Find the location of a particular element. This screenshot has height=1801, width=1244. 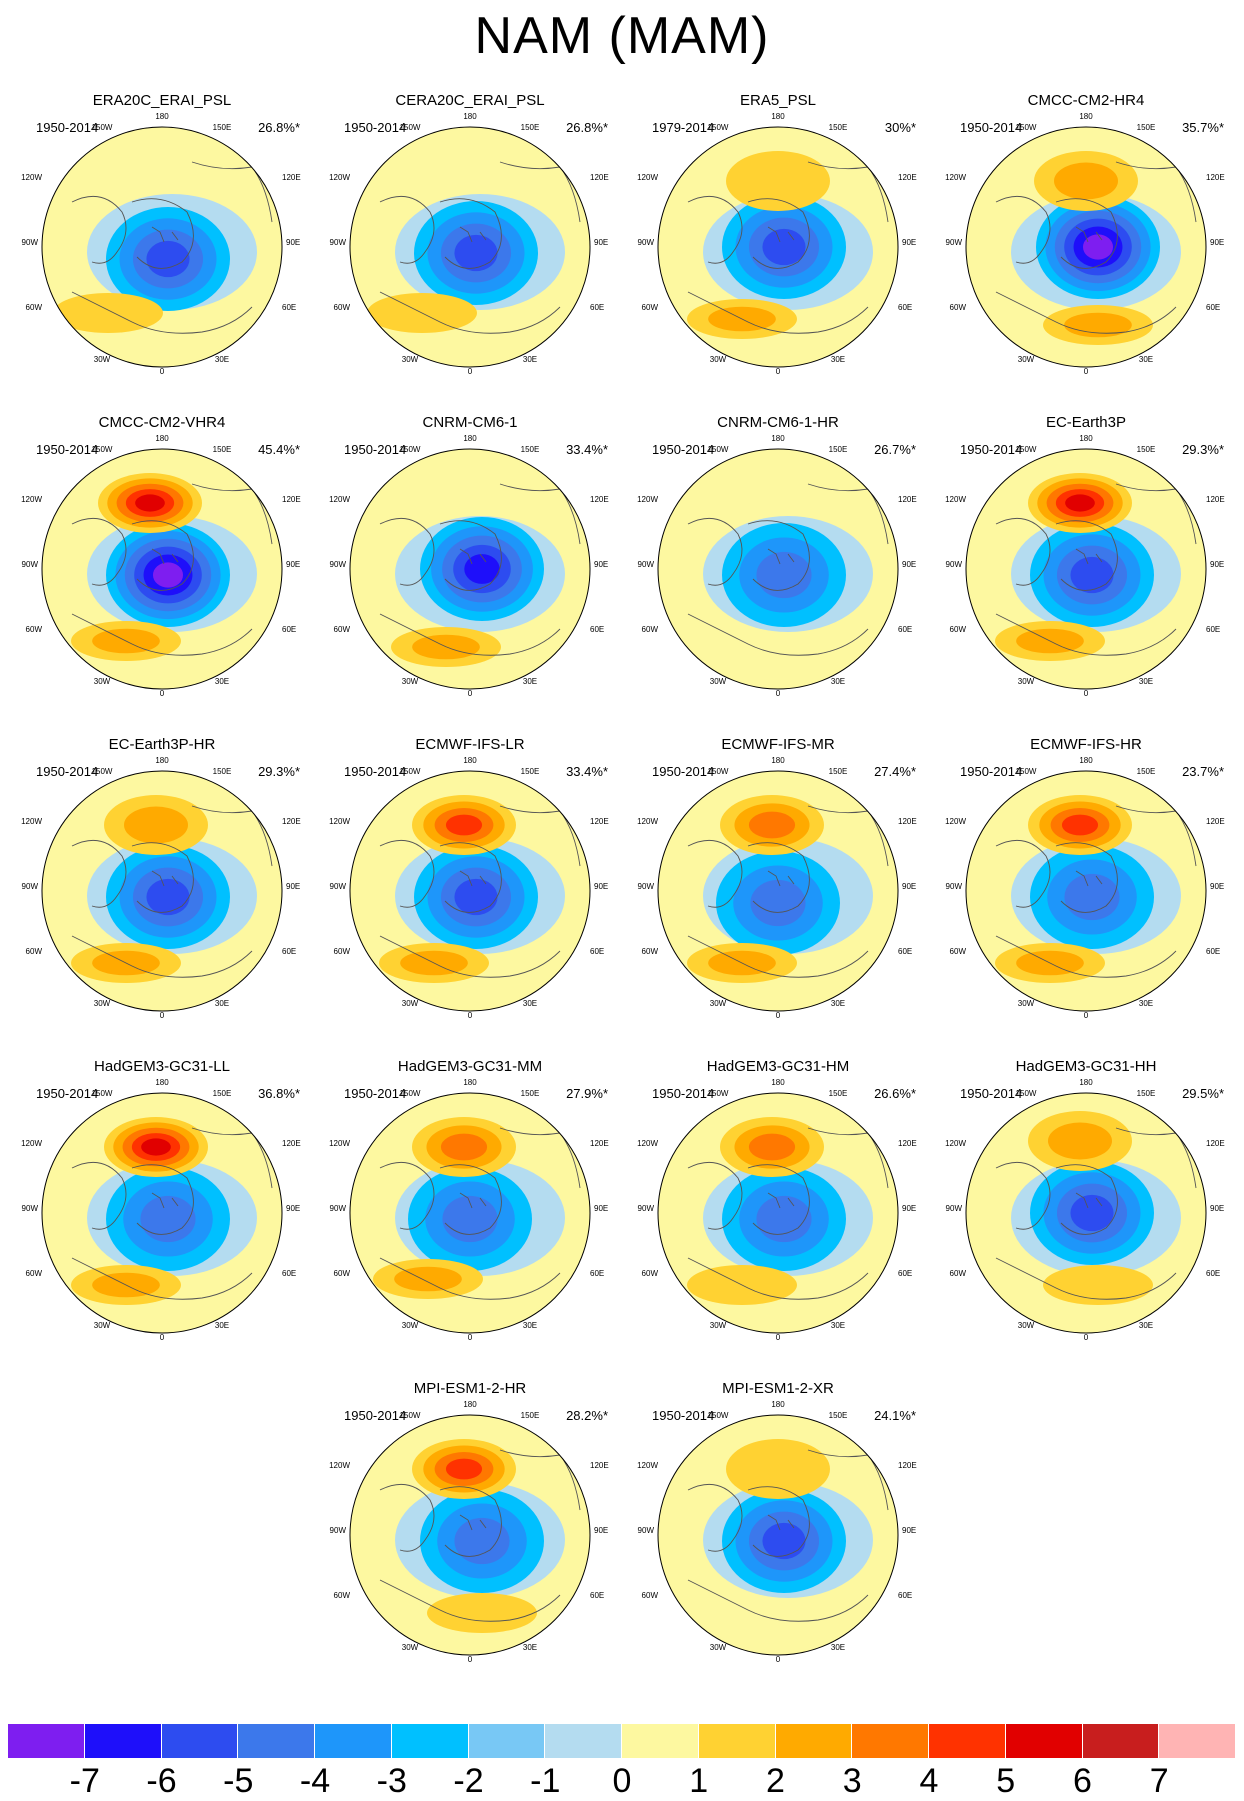

colorbar-label: -5 is located at coordinates (238, 1781).